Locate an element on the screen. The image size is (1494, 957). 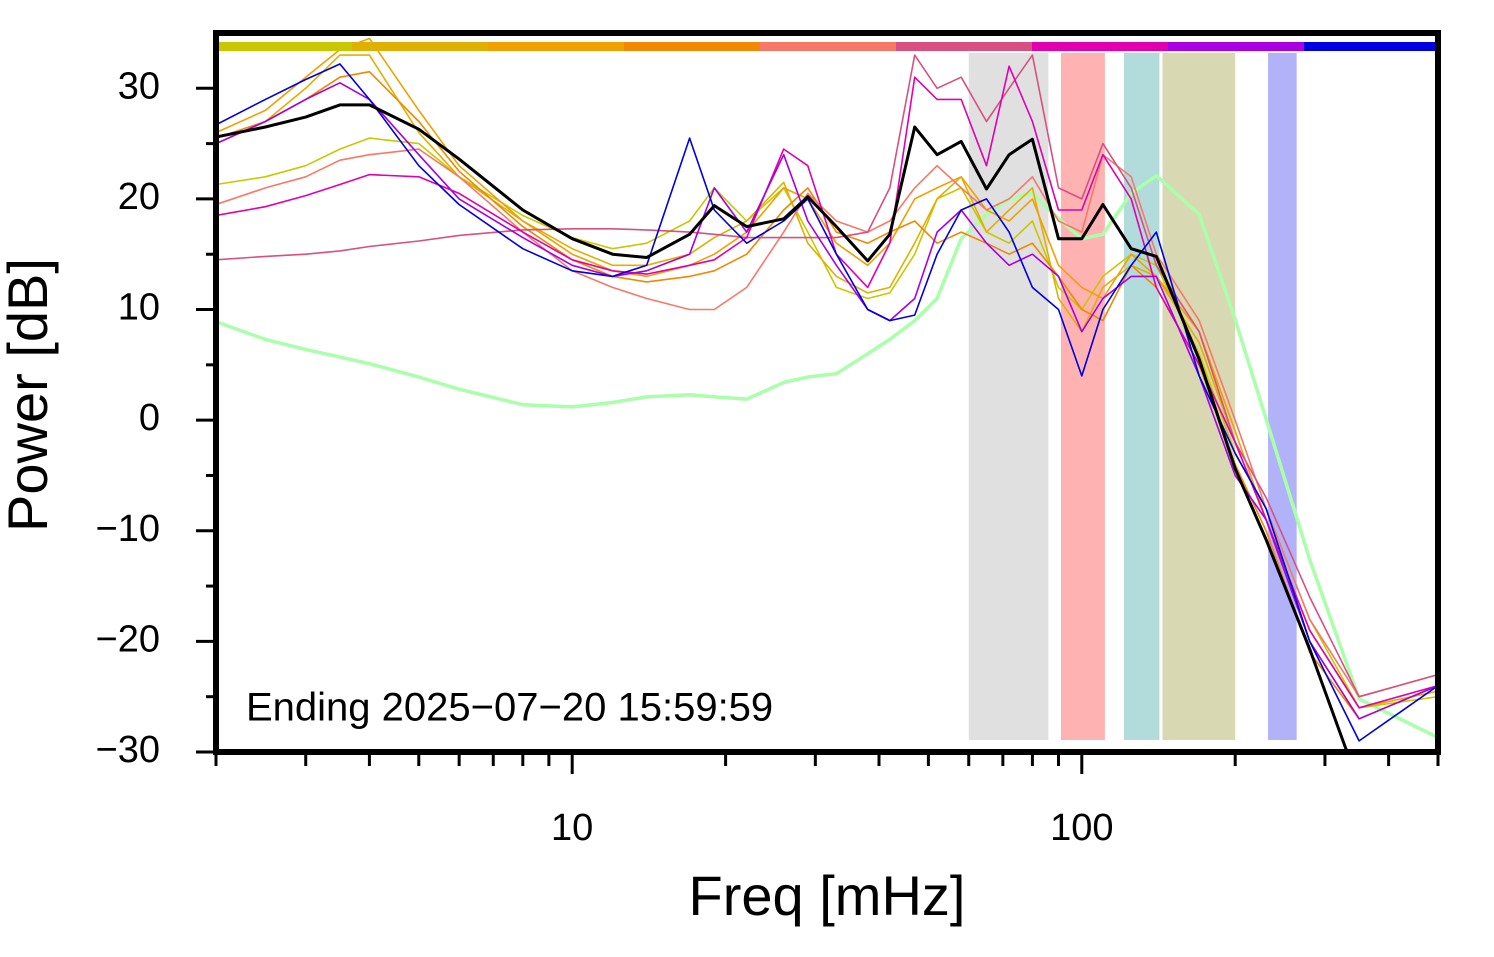
y-tick-label: −10 is located at coordinates (128, 529).